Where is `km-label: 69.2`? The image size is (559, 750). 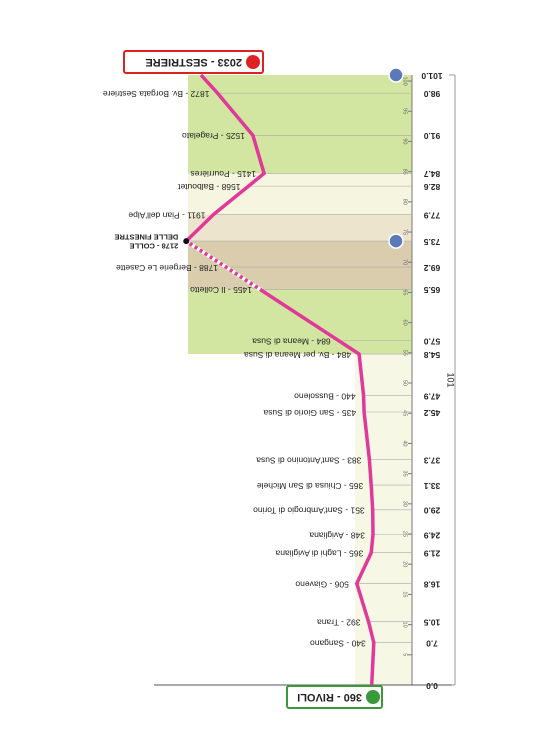 km-label: 69.2 is located at coordinates (431, 268).